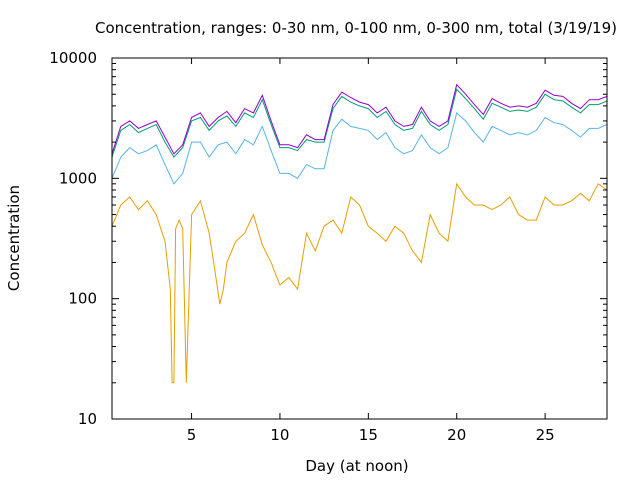  Describe the element at coordinates (78, 178) in the screenshot. I see `y-tick-label: 1000` at that location.